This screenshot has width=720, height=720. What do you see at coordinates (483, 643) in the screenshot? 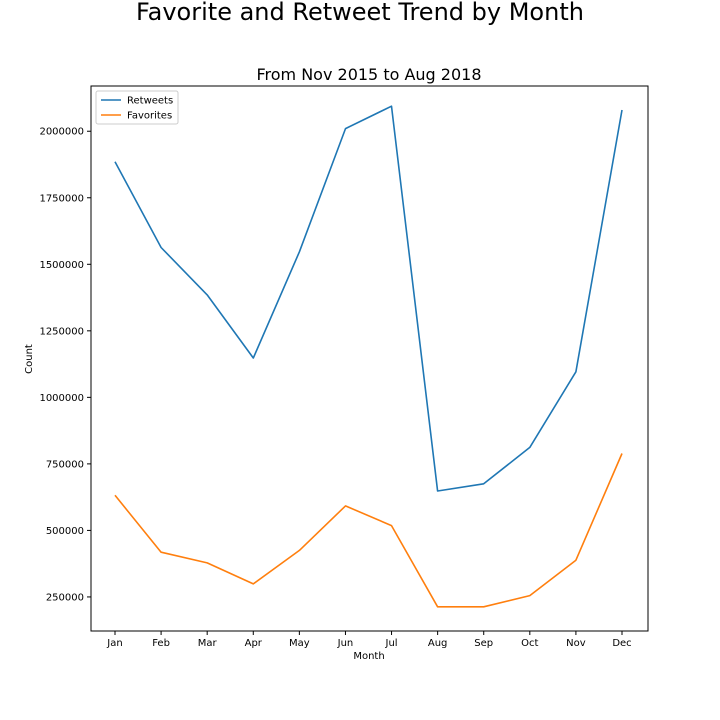
I see `x-tick-label: Sep` at bounding box center [483, 643].